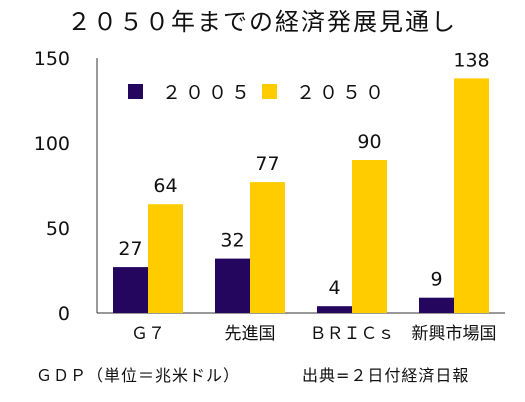 The width and height of the screenshot is (525, 402). What do you see at coordinates (386, 375) in the screenshot?
I see `source-note: 出典=２日付経済日報` at bounding box center [386, 375].